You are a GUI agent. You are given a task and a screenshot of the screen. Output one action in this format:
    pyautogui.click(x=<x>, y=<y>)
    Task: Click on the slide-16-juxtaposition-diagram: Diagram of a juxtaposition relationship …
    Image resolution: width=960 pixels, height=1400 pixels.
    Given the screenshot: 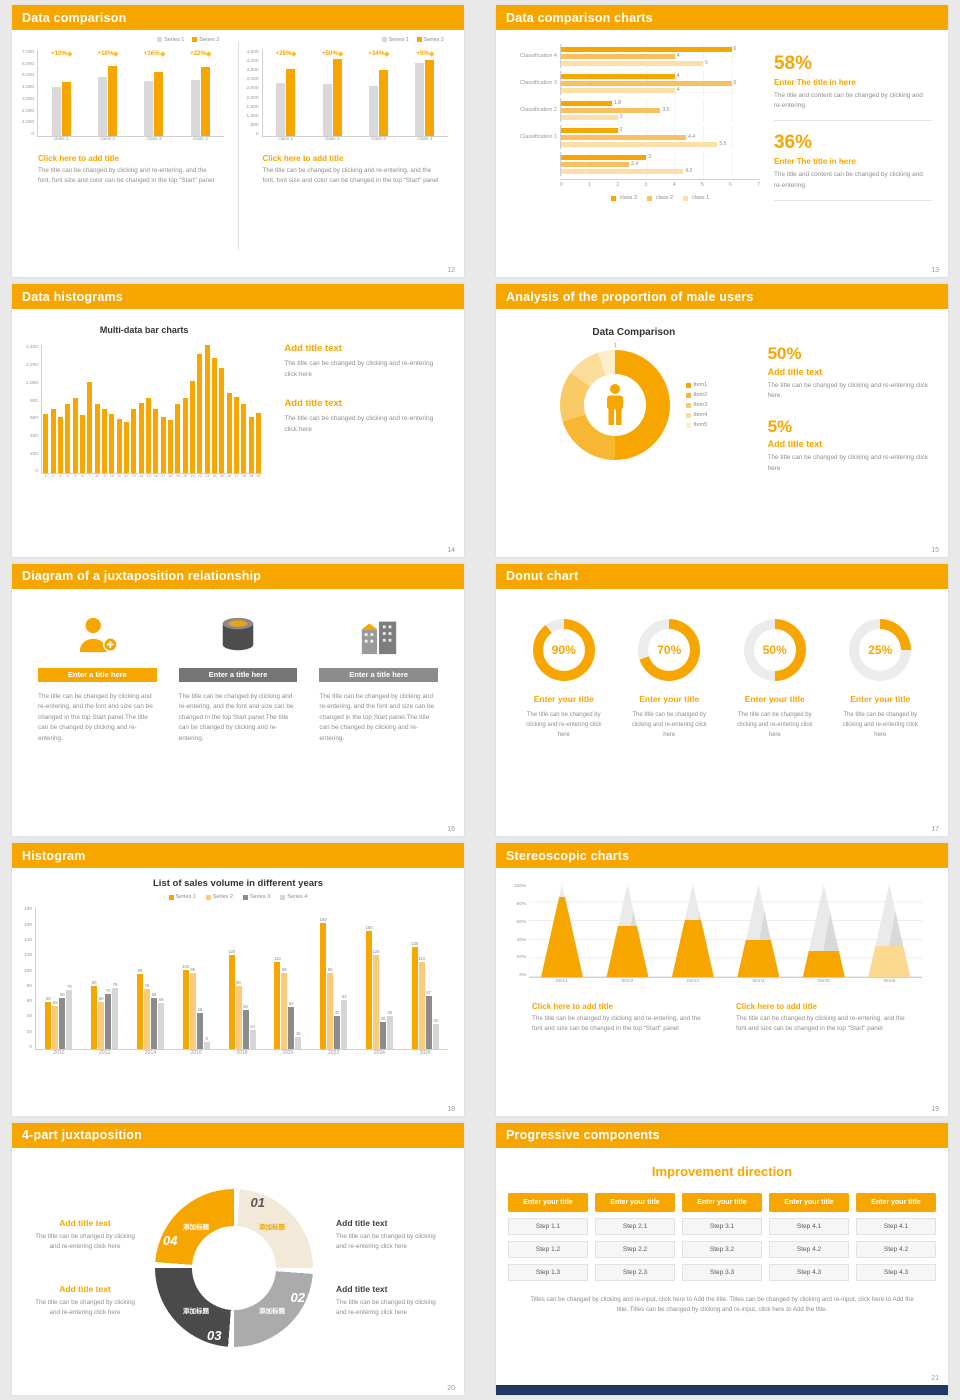 What is the action you would take?
    pyautogui.click(x=238, y=700)
    